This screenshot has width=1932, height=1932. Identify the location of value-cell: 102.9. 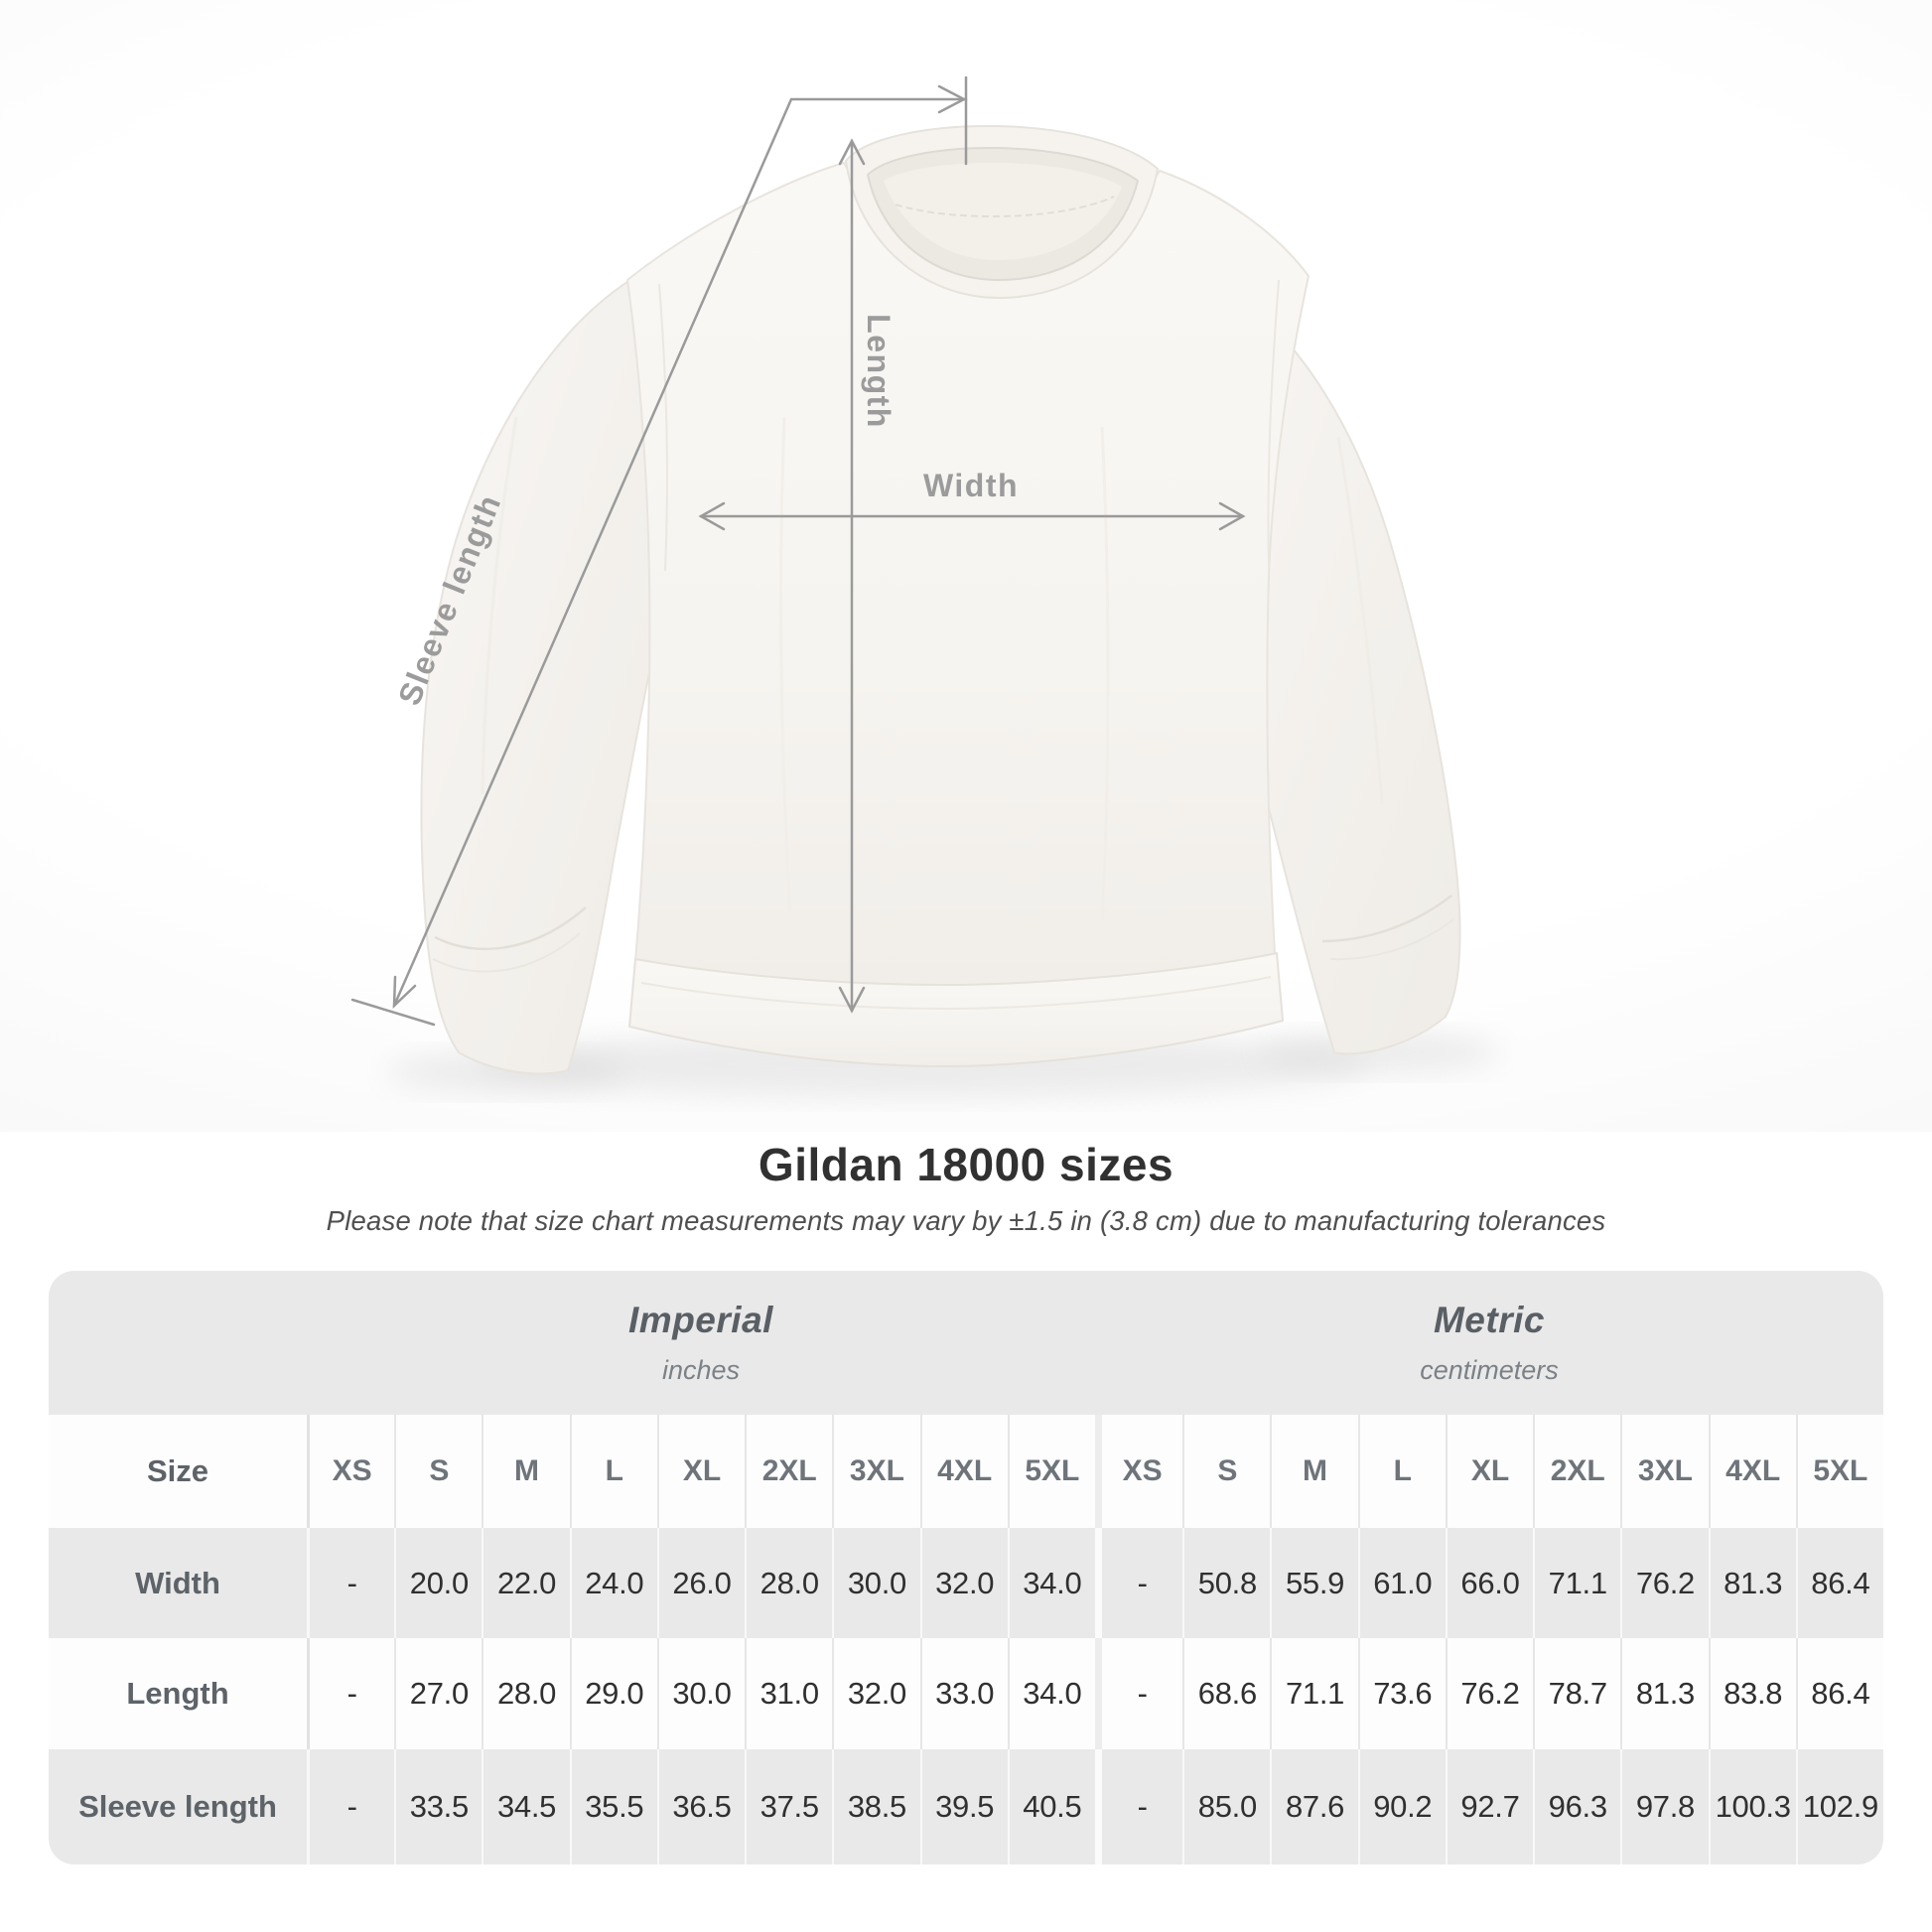
(1839, 1807).